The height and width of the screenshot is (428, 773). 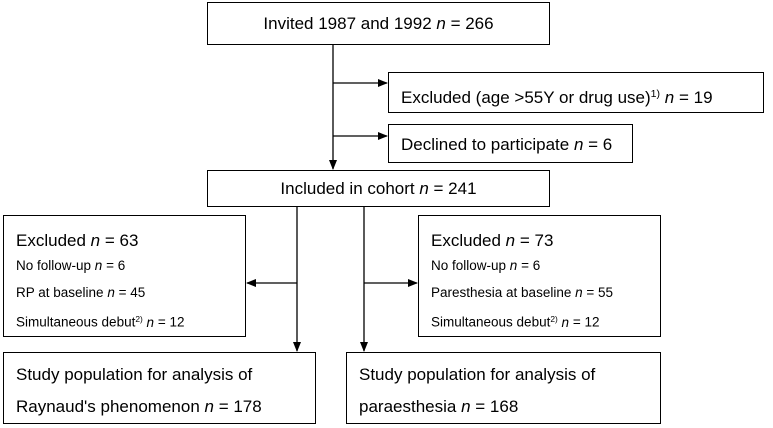 What do you see at coordinates (494, 406) in the screenshot?
I see `text: = 168` at bounding box center [494, 406].